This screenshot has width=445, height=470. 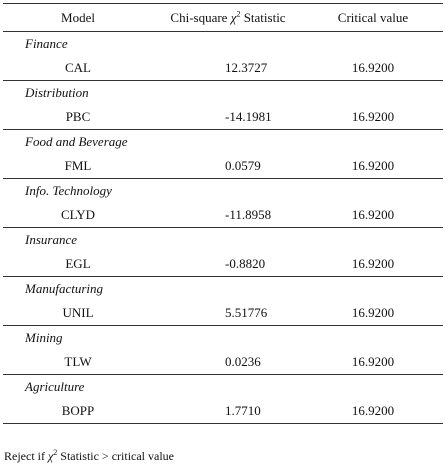 What do you see at coordinates (223, 411) in the screenshot?
I see `table-row: BOPP 1.7710 16.9200` at bounding box center [223, 411].